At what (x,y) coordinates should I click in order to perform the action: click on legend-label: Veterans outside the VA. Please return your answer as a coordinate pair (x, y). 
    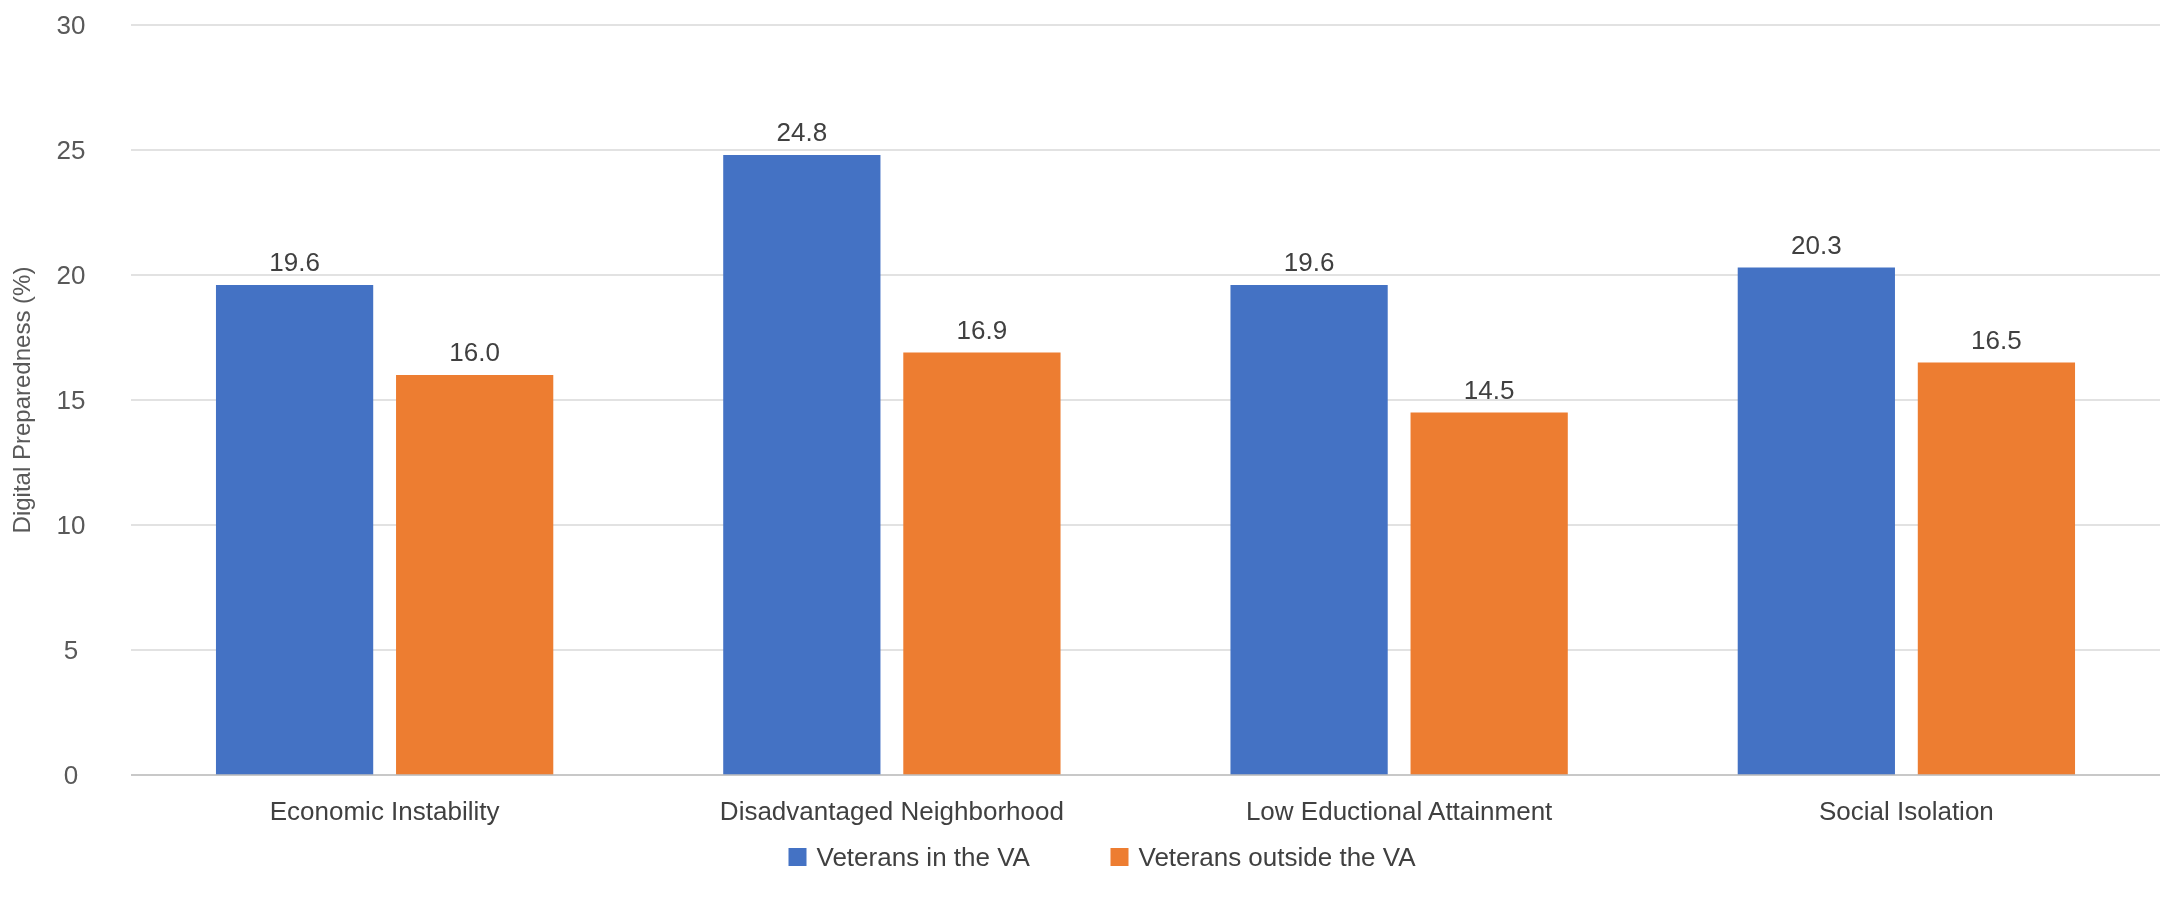
    Looking at the image, I should click on (1277, 857).